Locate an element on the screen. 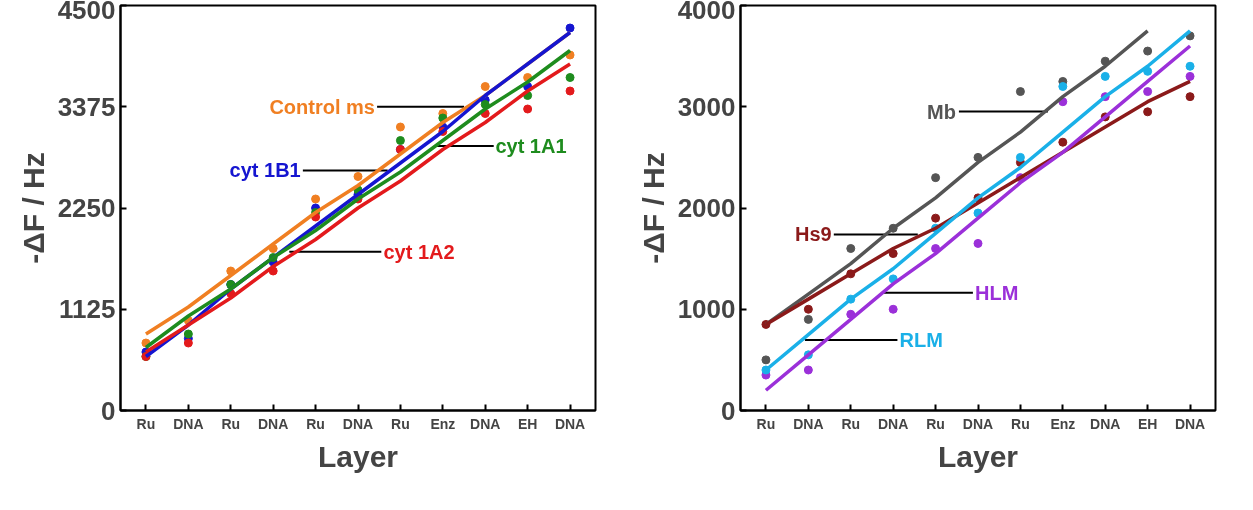  y-tick-label: 3000 is located at coordinates (706, 106).